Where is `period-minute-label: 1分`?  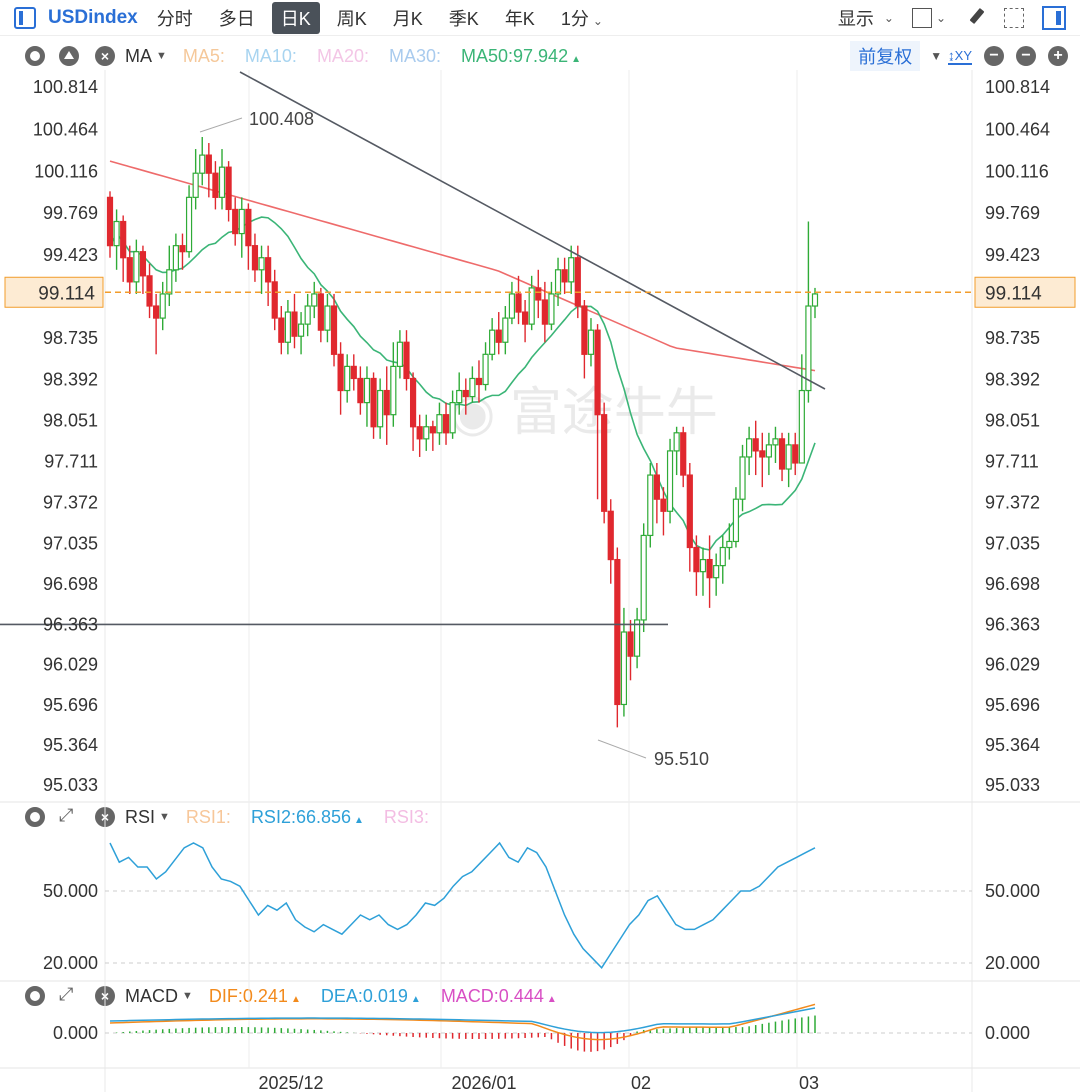 period-minute-label: 1分 is located at coordinates (574, 18).